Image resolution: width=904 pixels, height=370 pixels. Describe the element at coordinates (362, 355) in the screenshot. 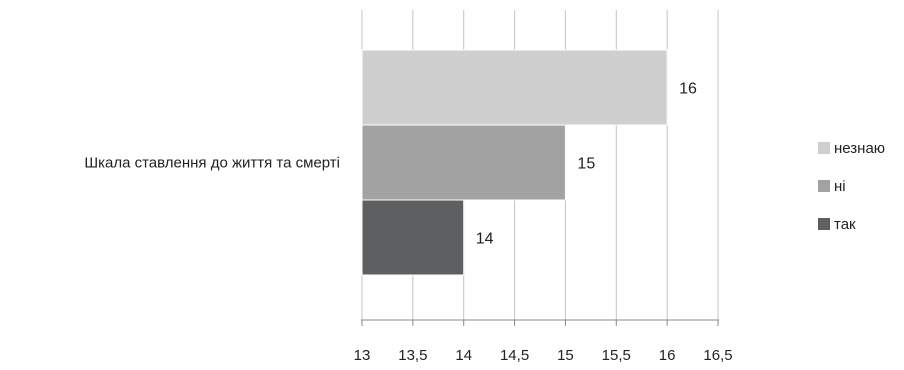

I see `x-tick-label: 13` at that location.